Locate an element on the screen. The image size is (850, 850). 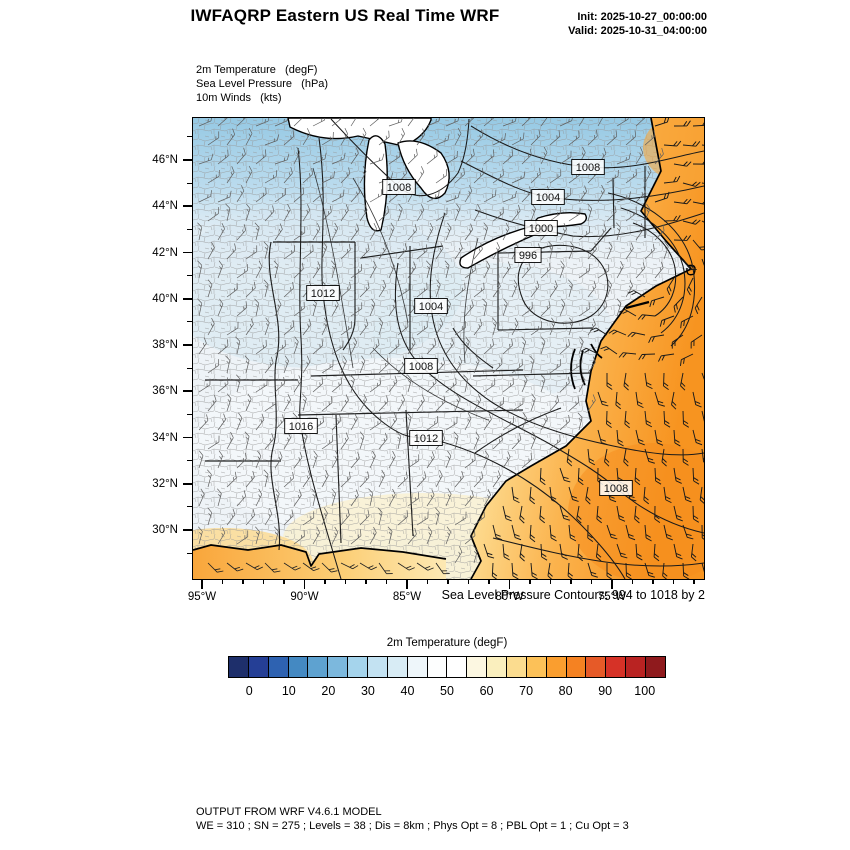
colorbar is located at coordinates (447, 667).